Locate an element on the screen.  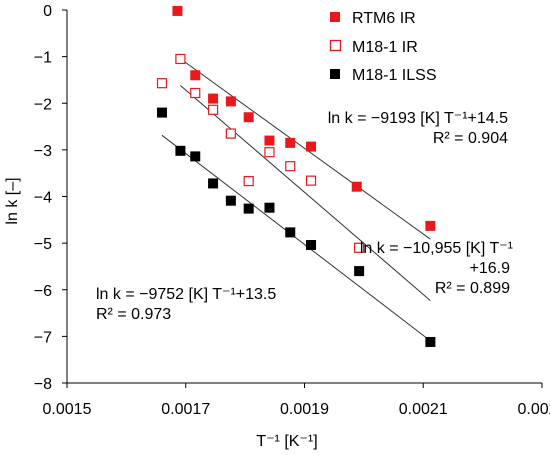
x-axis-label: T⁻¹ [K⁻¹] is located at coordinates (286, 441).